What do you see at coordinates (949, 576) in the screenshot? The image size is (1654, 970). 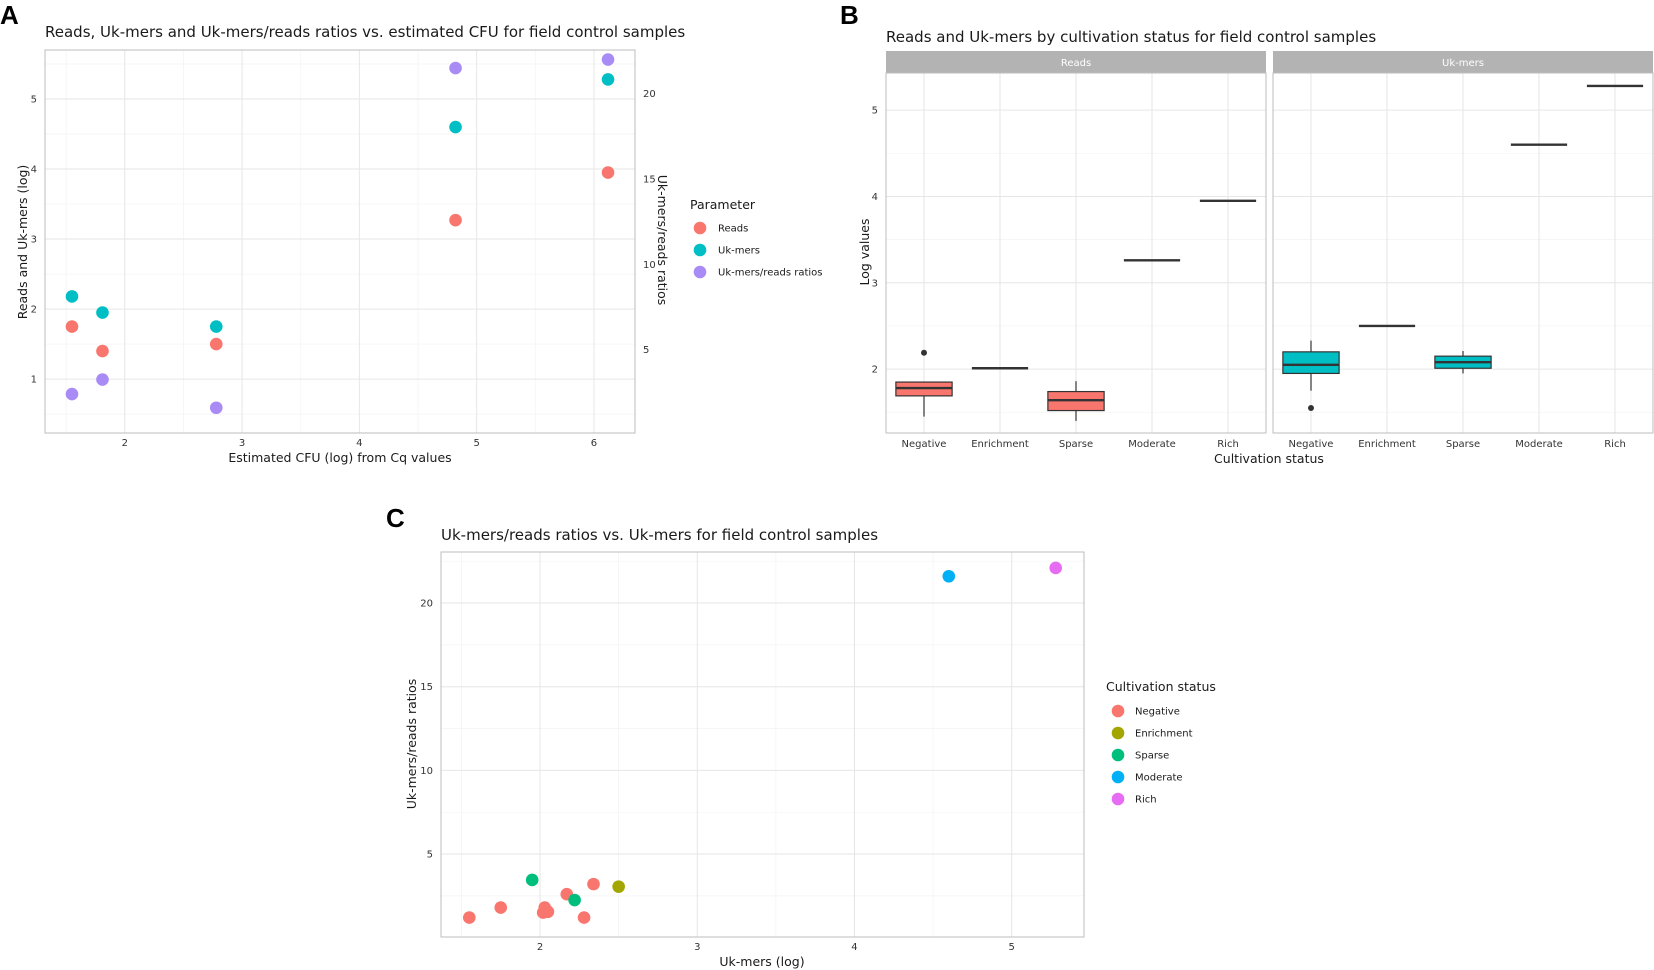 I see `panel-c-point-moderate` at bounding box center [949, 576].